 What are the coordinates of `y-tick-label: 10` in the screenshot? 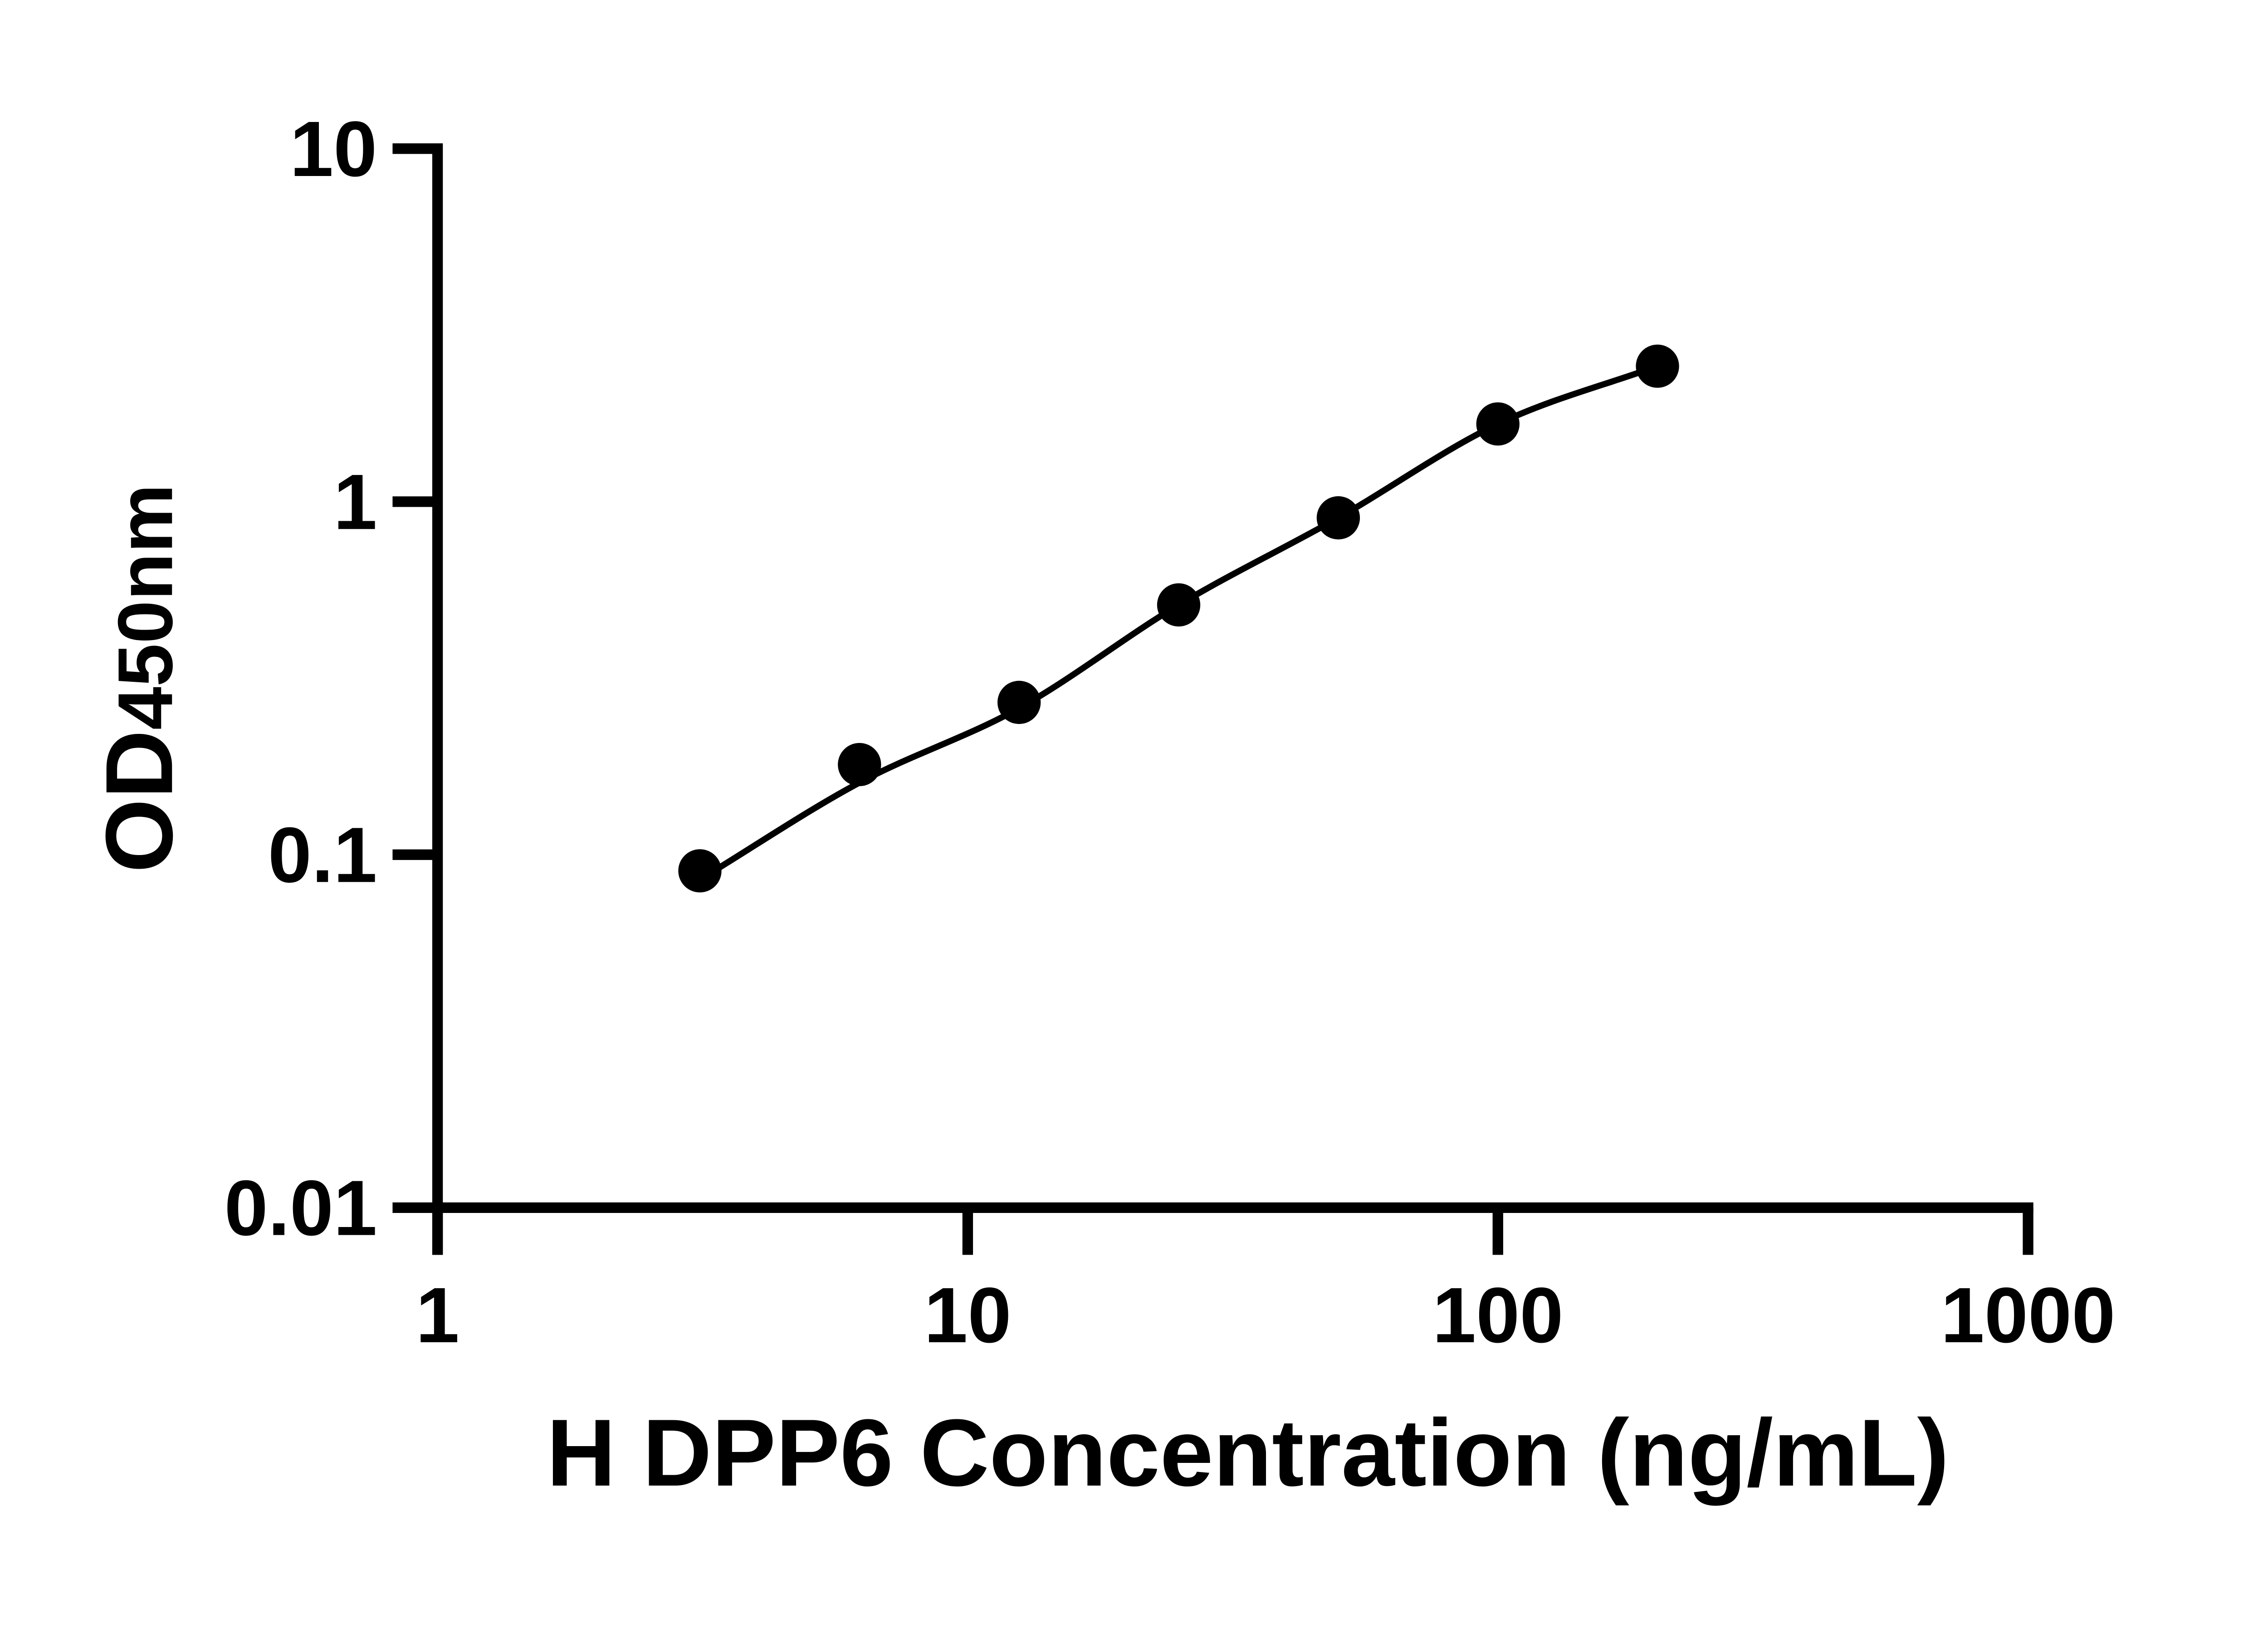 It's located at (333, 149).